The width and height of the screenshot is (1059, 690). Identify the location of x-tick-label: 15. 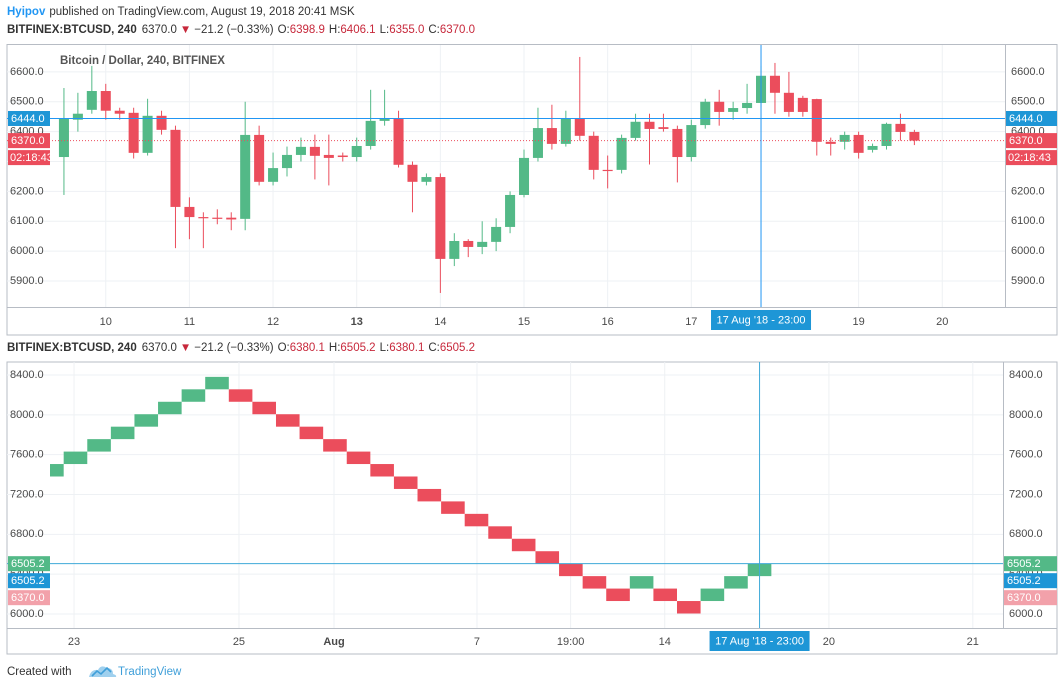
(524, 322).